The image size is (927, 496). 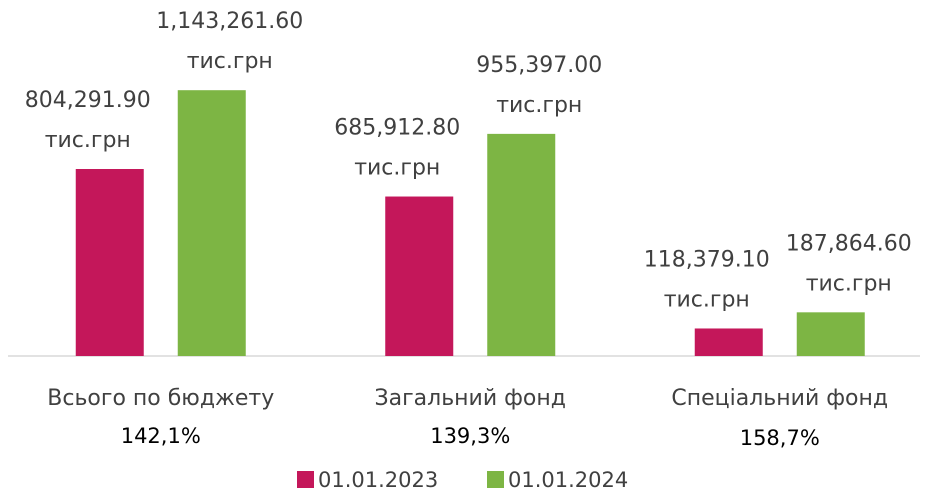 I want to click on x-tick-label: Спеціальний фонд, so click(x=779, y=398).